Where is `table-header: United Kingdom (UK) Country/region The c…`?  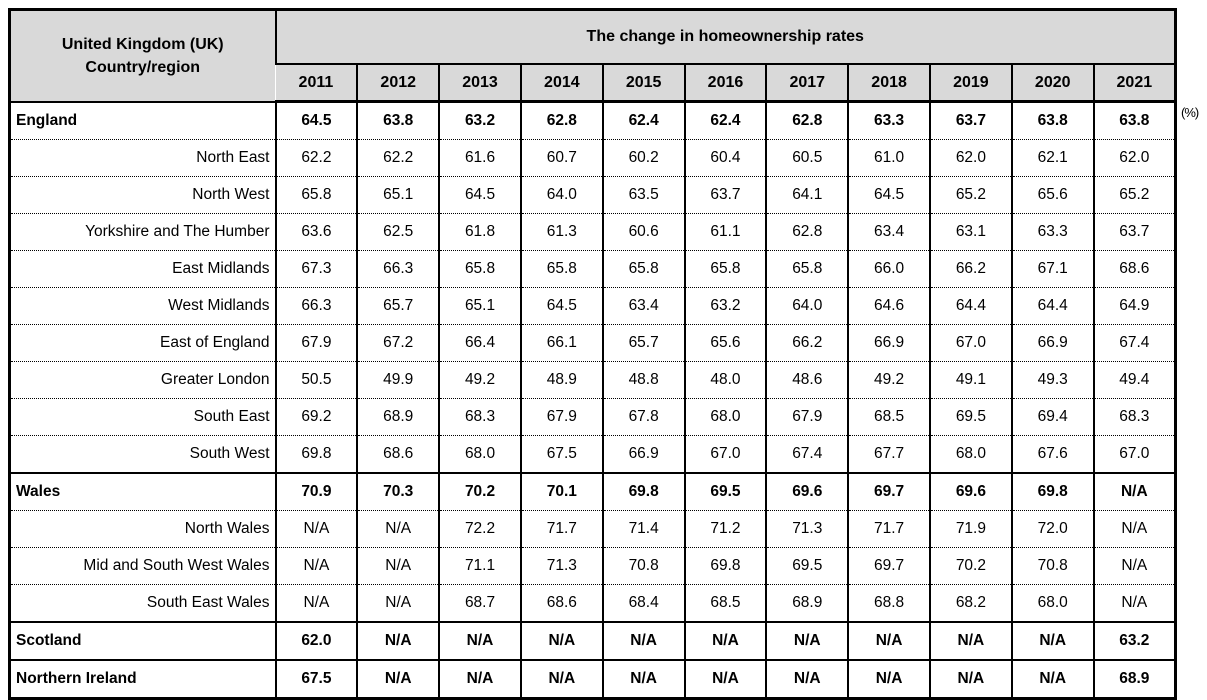
table-header: United Kingdom (UK) Country/region The c… is located at coordinates (592, 56).